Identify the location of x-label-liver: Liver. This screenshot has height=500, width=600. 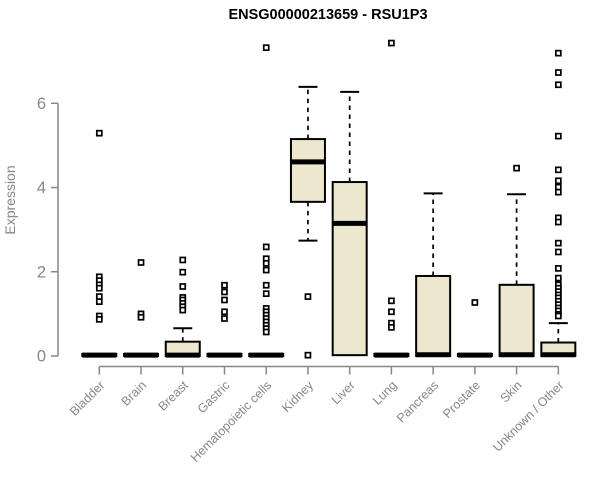
(343, 392).